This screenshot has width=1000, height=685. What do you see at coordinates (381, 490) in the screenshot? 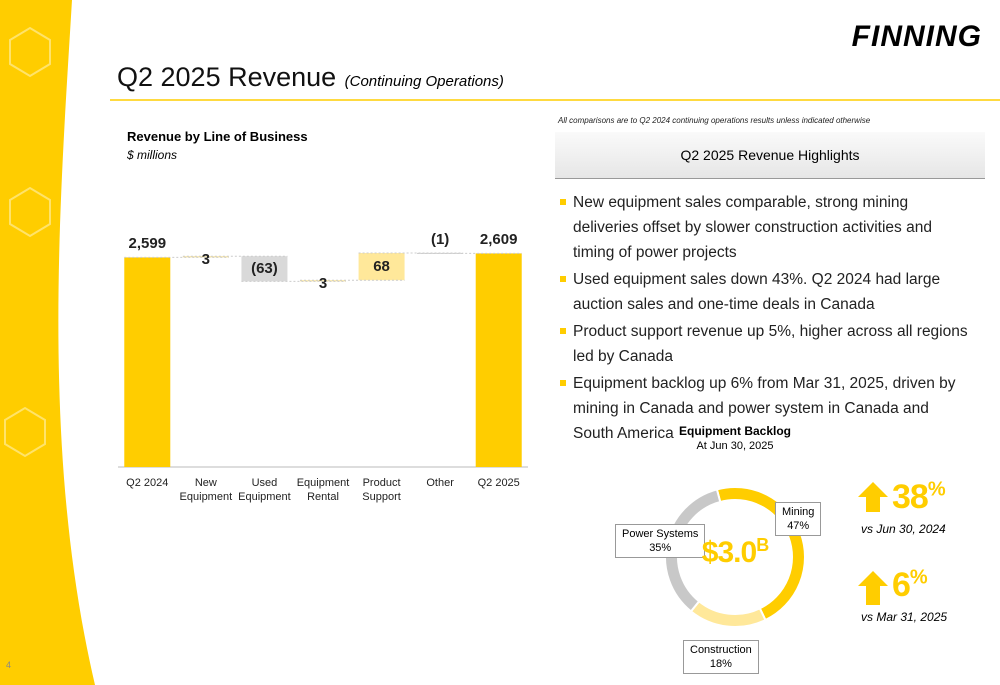
I see `x-tick-label: Product Support` at bounding box center [381, 490].